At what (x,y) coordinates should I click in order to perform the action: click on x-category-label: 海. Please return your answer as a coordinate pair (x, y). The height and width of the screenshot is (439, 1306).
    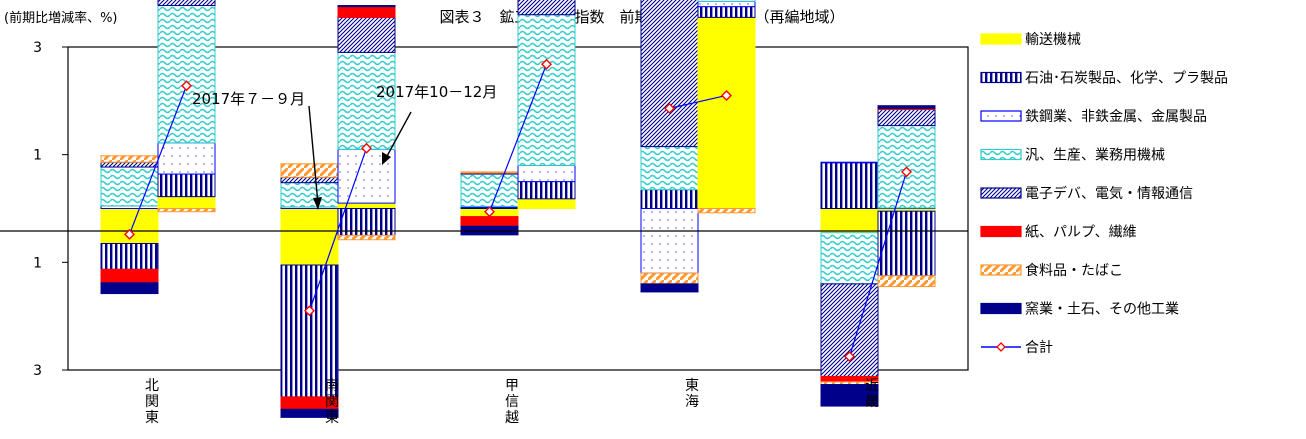
    Looking at the image, I should click on (692, 402).